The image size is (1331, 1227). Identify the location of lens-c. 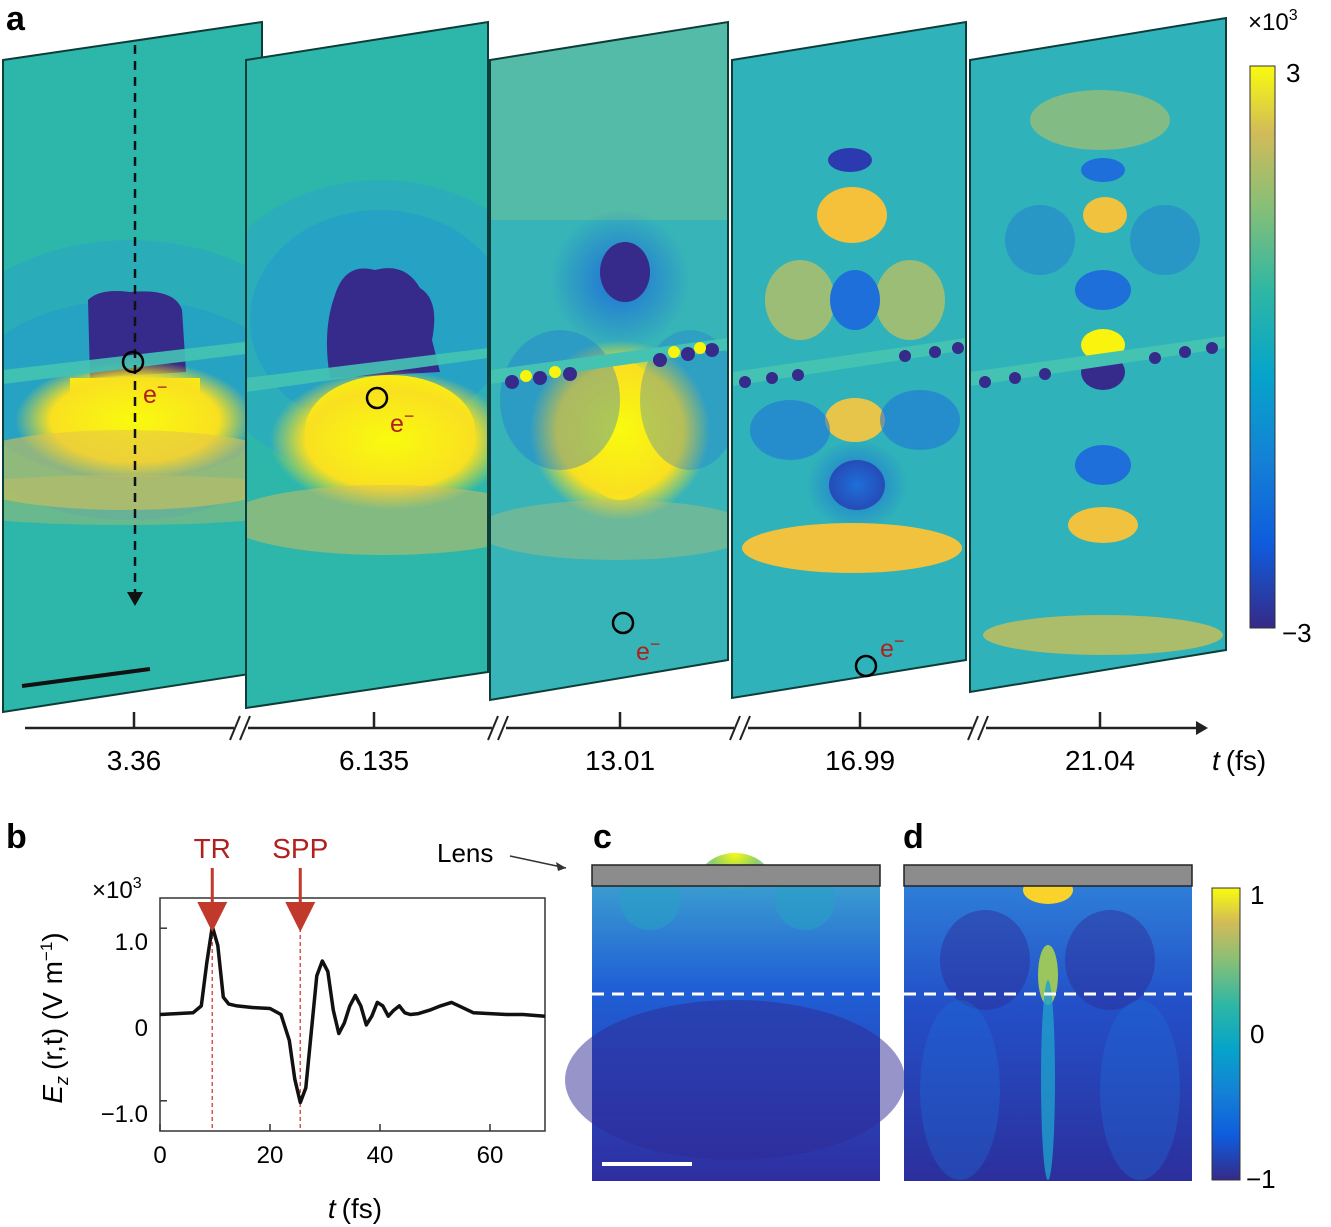
(736, 875).